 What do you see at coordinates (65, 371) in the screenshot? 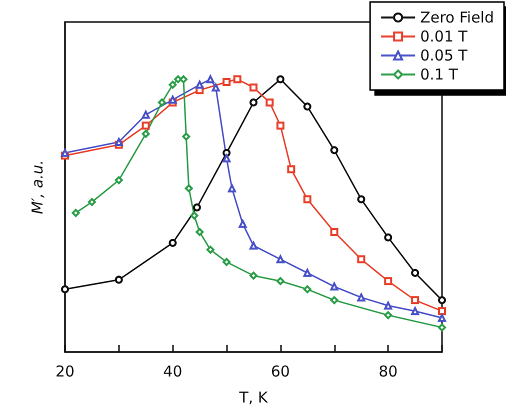
I see `x-tick-label: 20` at bounding box center [65, 371].